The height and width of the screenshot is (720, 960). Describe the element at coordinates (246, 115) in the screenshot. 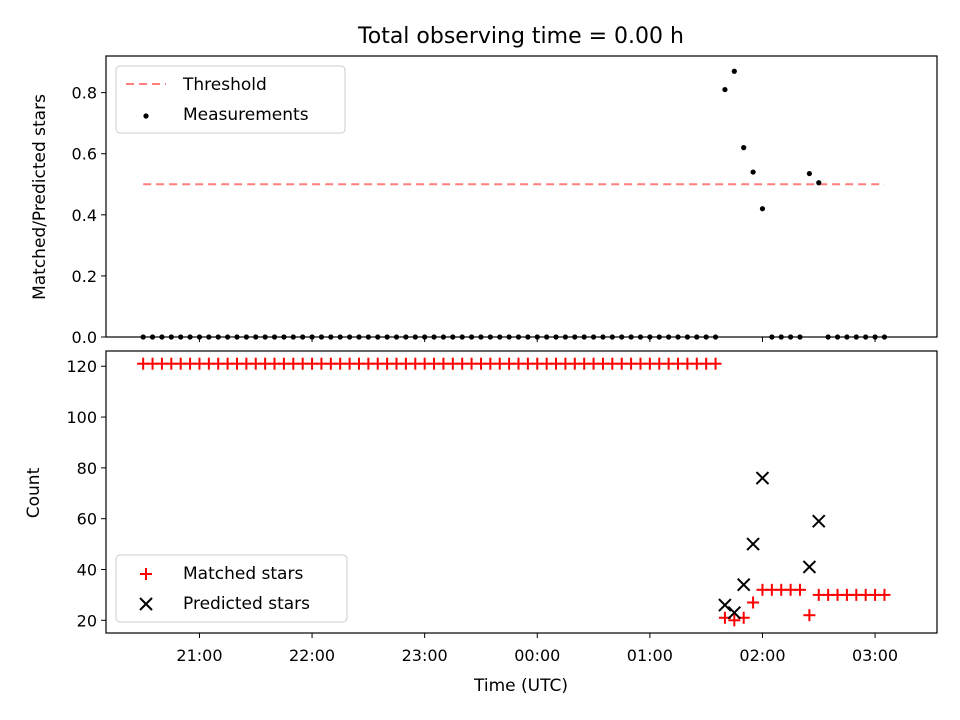

I see `legend-measurements-label: Measurements` at that location.